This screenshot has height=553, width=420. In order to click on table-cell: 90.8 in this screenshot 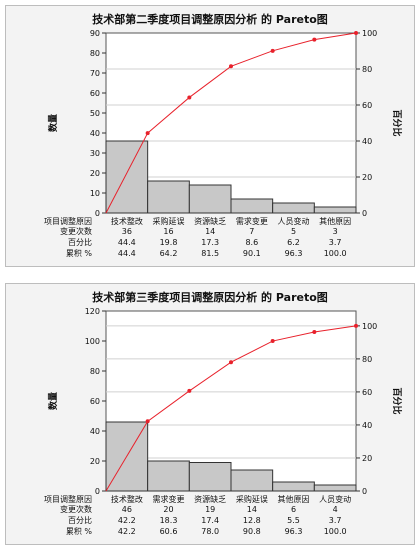, I will do `click(252, 531)`.